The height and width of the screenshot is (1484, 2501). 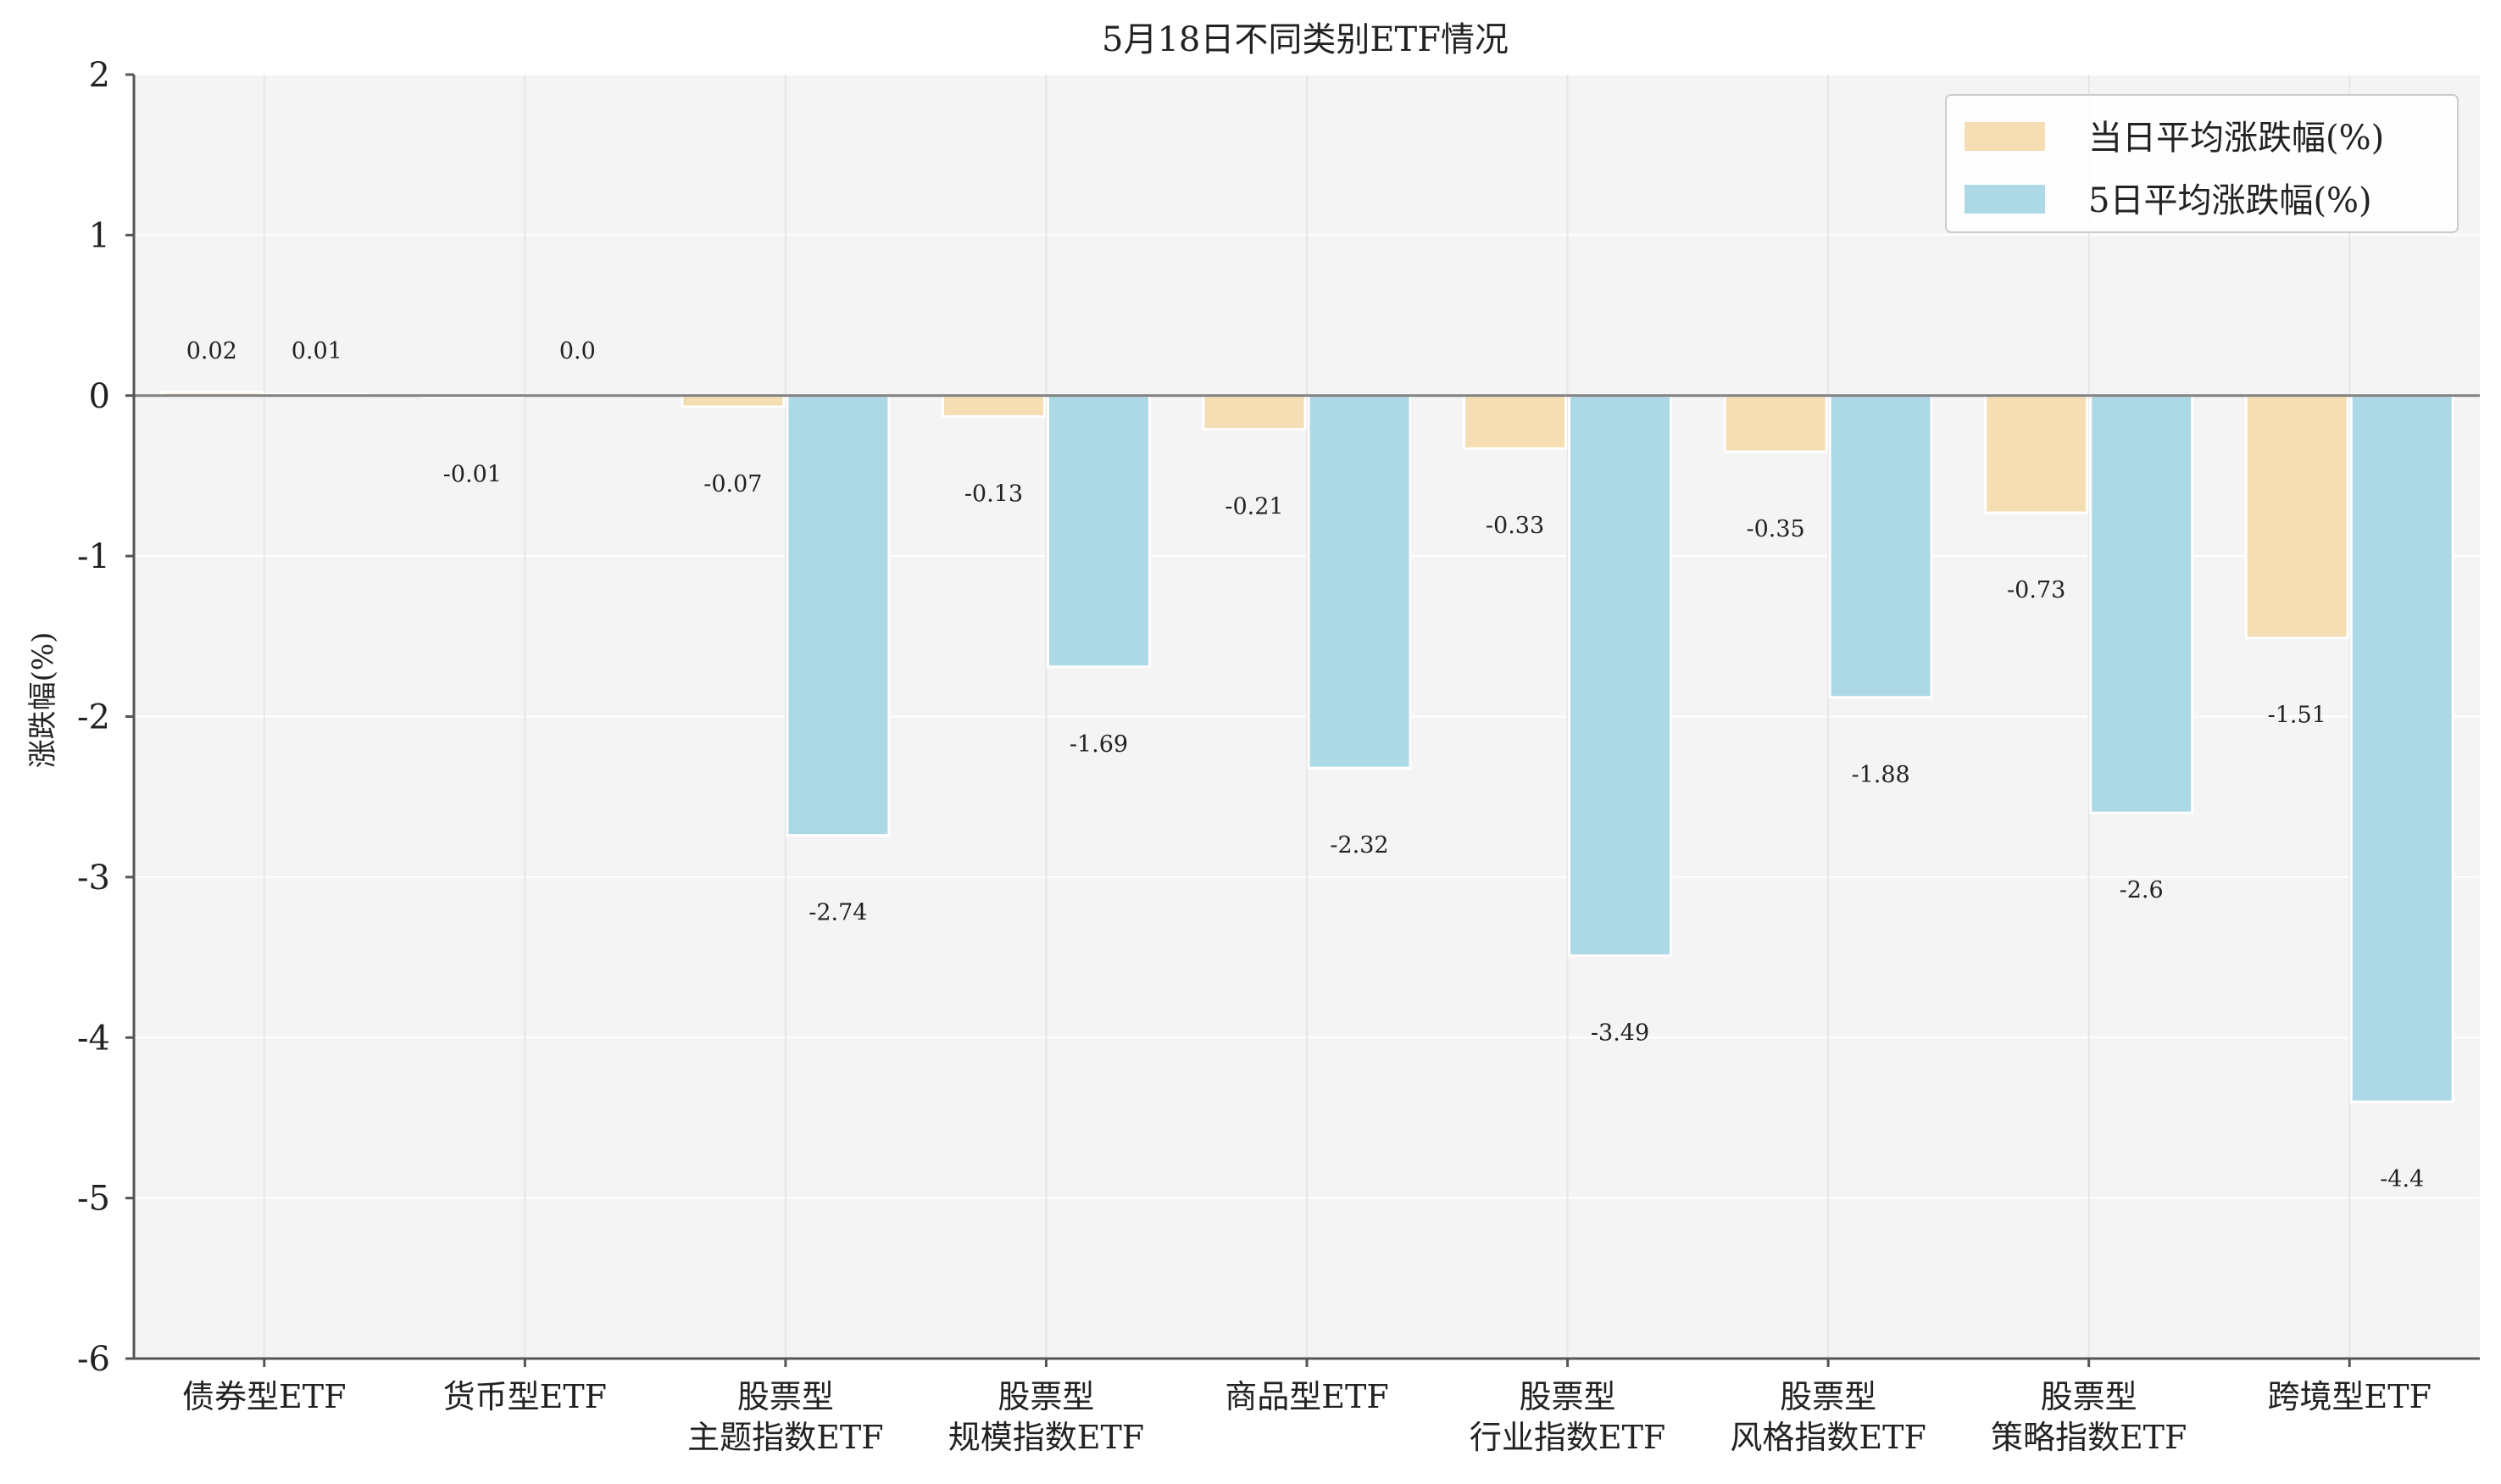 I want to click on x-tick-label: 风格指数ETF, so click(x=1828, y=1438).